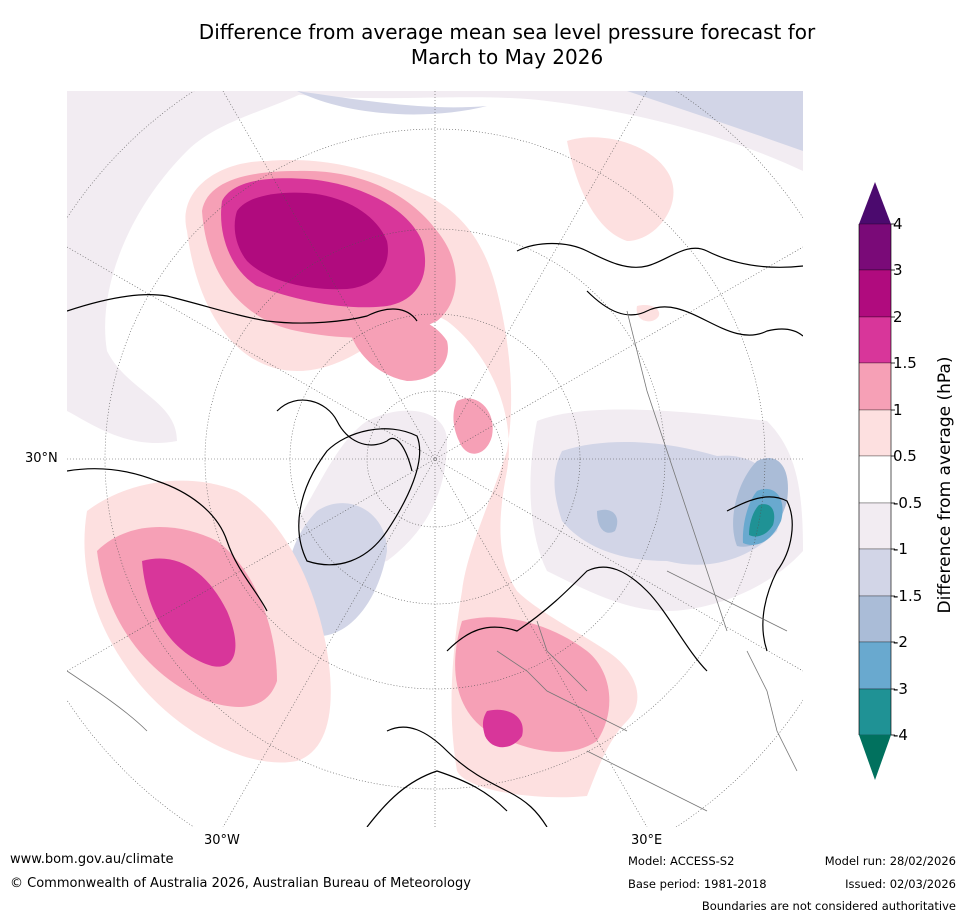 The image size is (965, 919). What do you see at coordinates (222, 840) in the screenshot?
I see `label-lon-30w: 30°W` at bounding box center [222, 840].